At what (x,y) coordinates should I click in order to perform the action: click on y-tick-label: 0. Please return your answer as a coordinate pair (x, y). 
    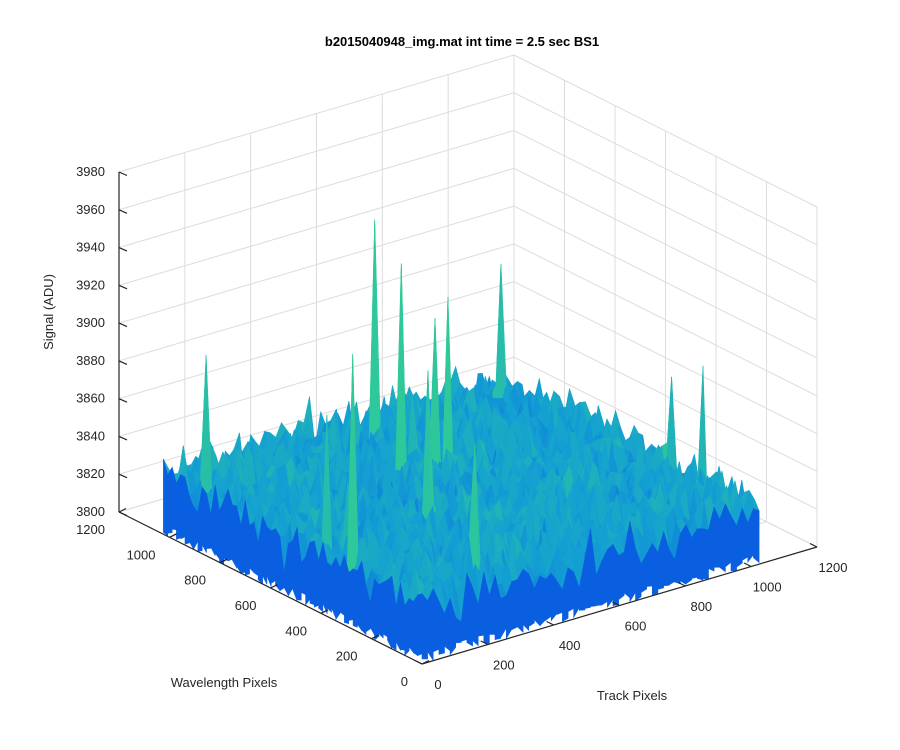
    Looking at the image, I should click on (404, 681).